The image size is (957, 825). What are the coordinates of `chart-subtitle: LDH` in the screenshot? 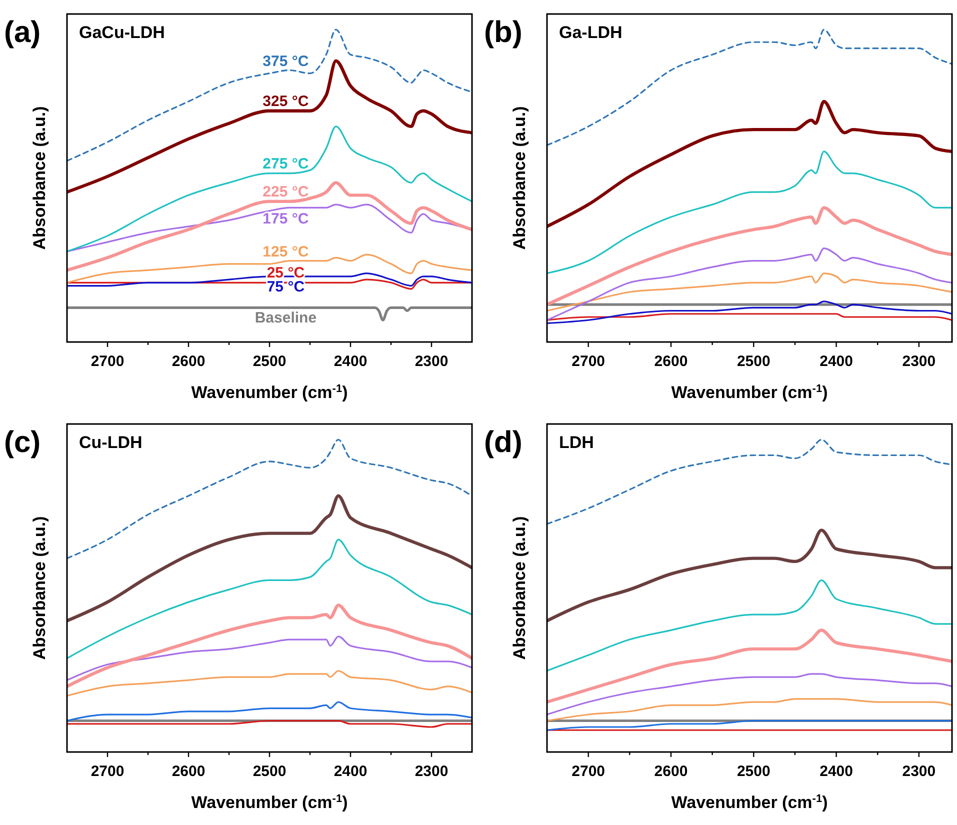 It's located at (576, 442).